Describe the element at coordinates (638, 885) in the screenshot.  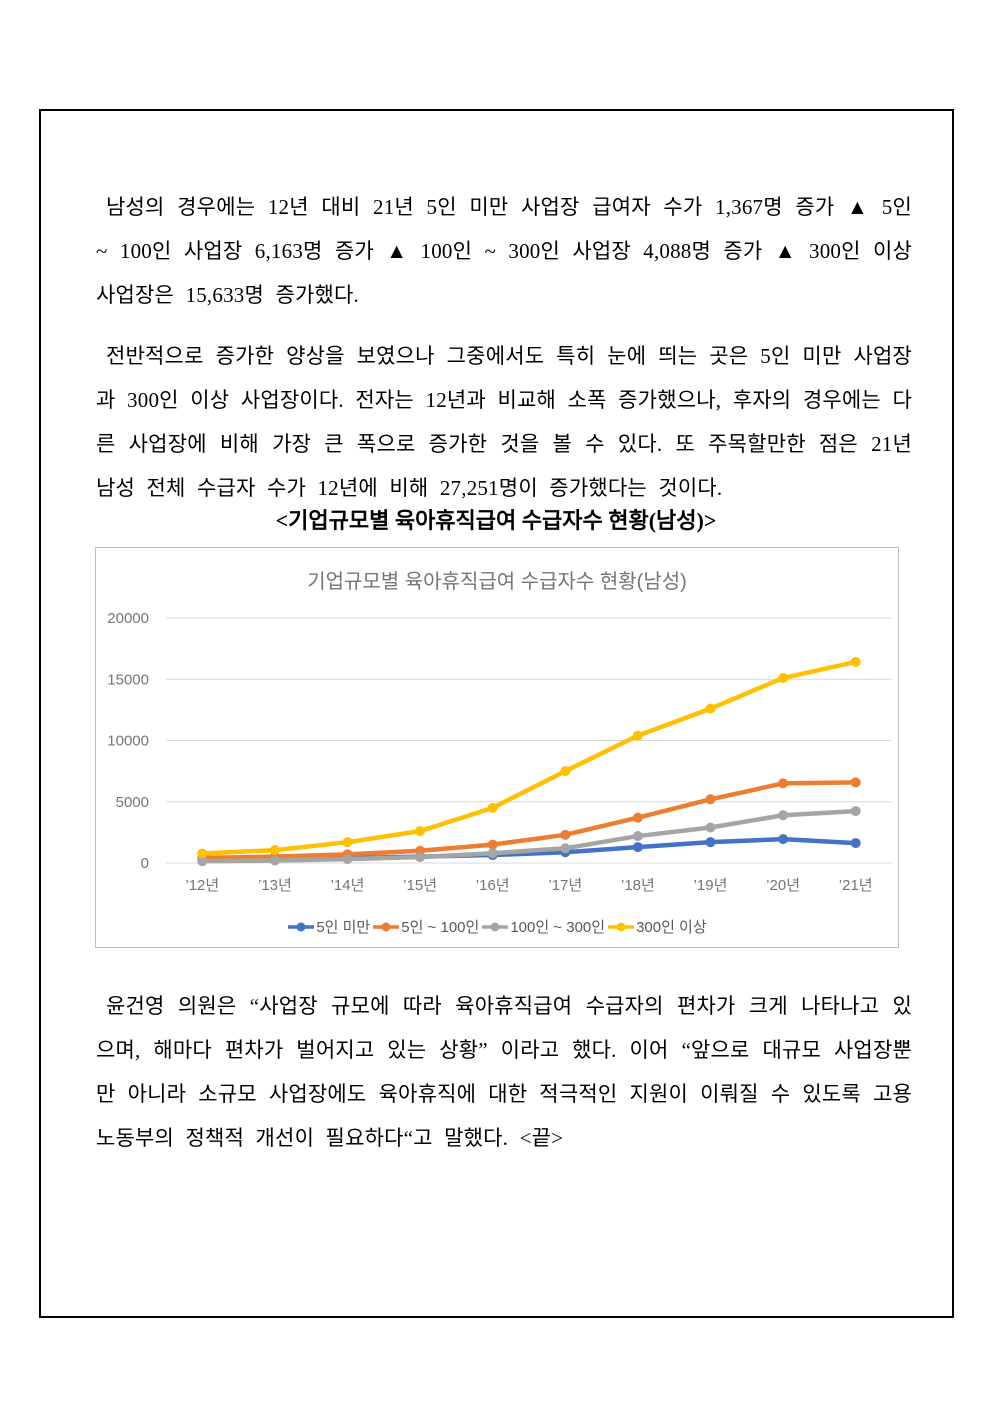
I see `x-axis-tick-label: ’18년` at that location.